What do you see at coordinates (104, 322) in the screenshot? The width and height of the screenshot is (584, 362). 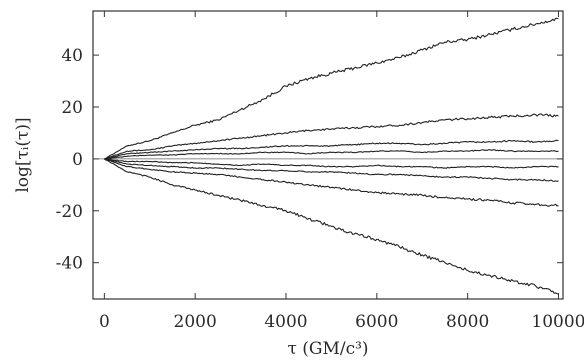 I see `x-tick-label: 0` at bounding box center [104, 322].